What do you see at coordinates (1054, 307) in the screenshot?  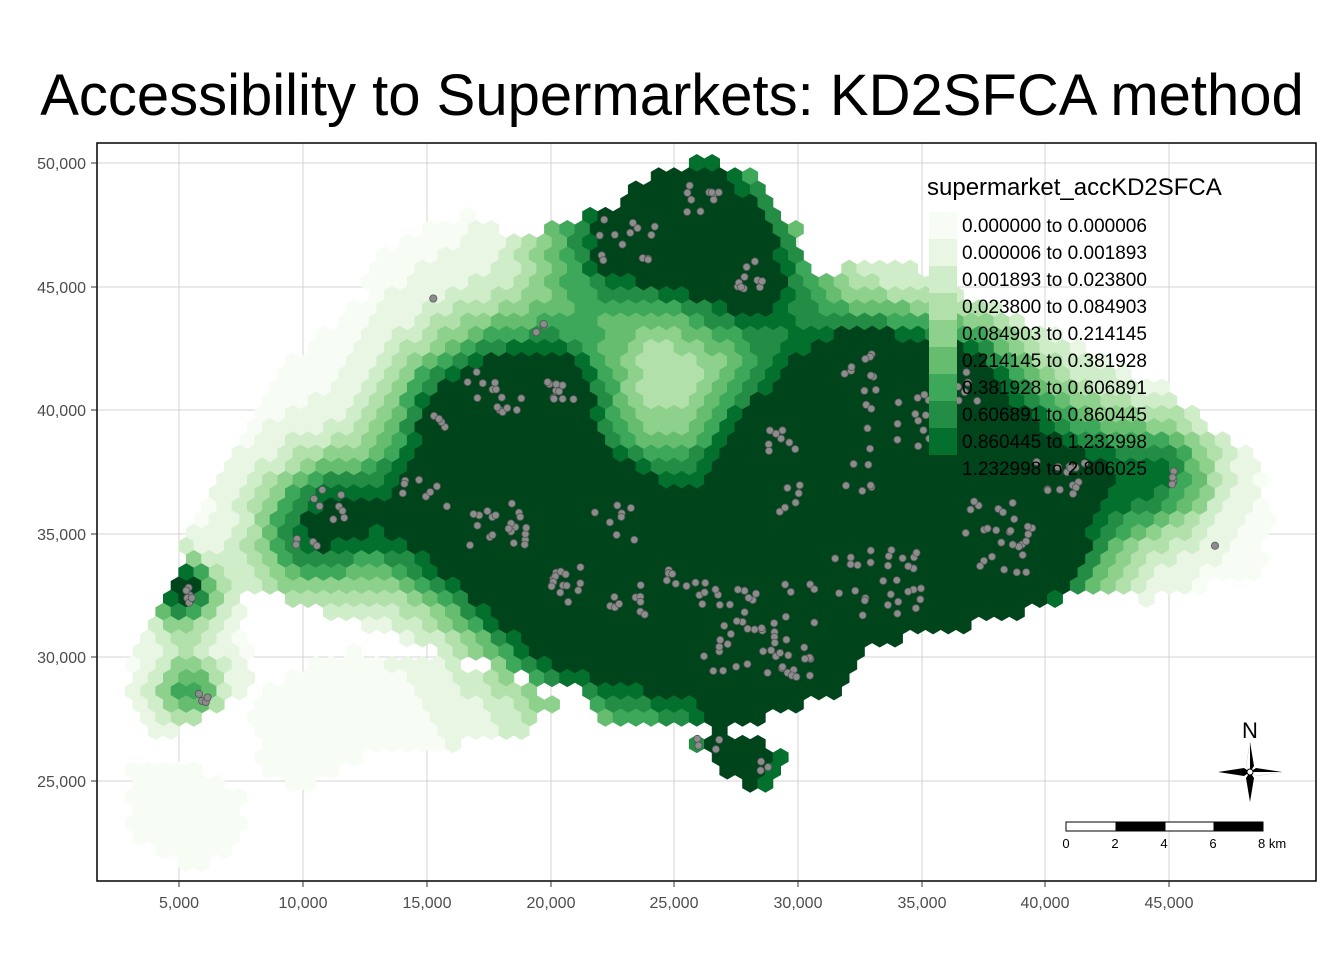 I see `legend-label: 0.023800 to 0.084903` at bounding box center [1054, 307].